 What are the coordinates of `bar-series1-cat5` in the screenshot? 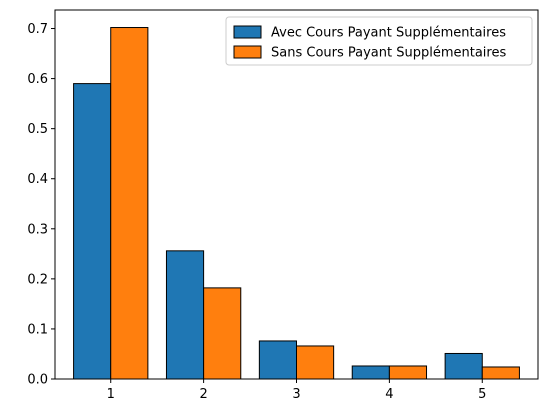 It's located at (463, 366).